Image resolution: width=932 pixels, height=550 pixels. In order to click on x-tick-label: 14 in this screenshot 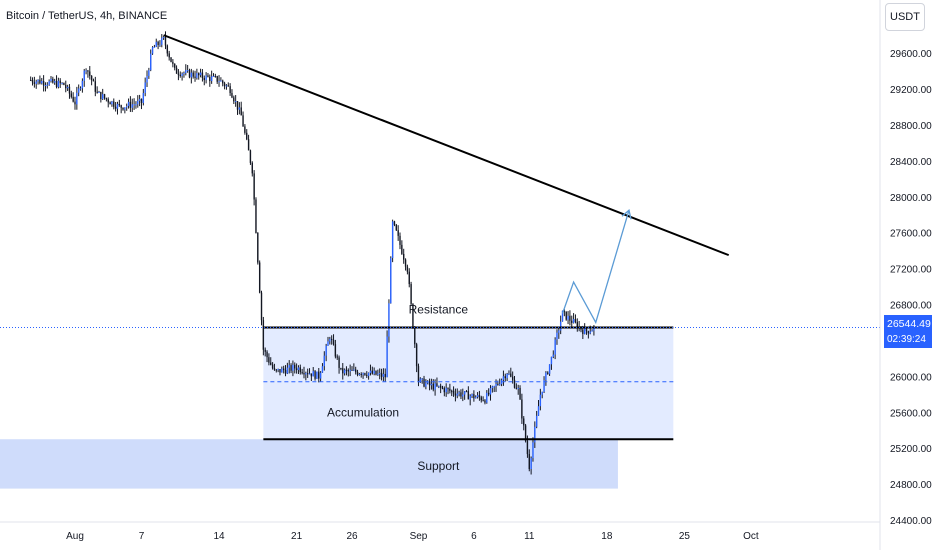, I will do `click(219, 536)`.